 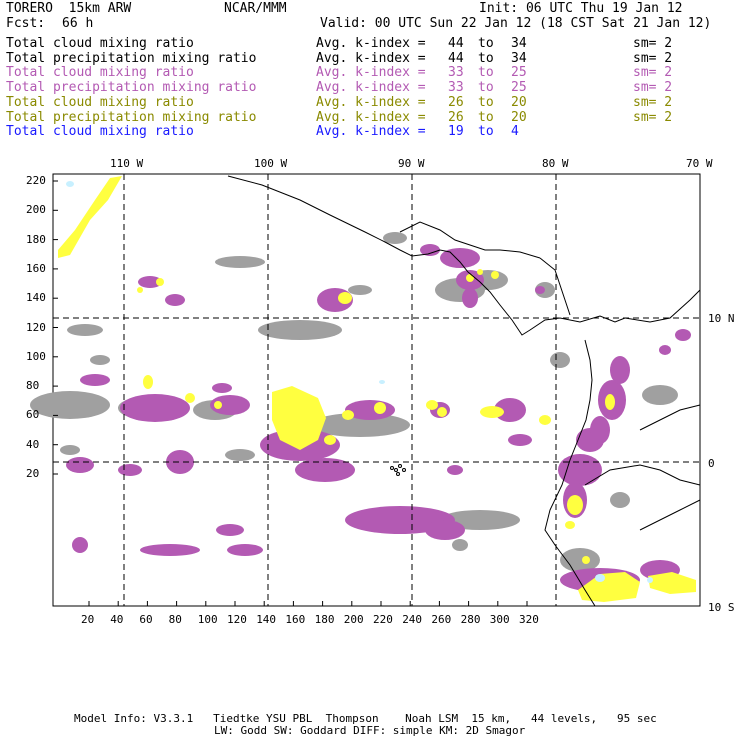 What do you see at coordinates (146, 619) in the screenshot?
I see `x-tick-label: 60` at bounding box center [146, 619].